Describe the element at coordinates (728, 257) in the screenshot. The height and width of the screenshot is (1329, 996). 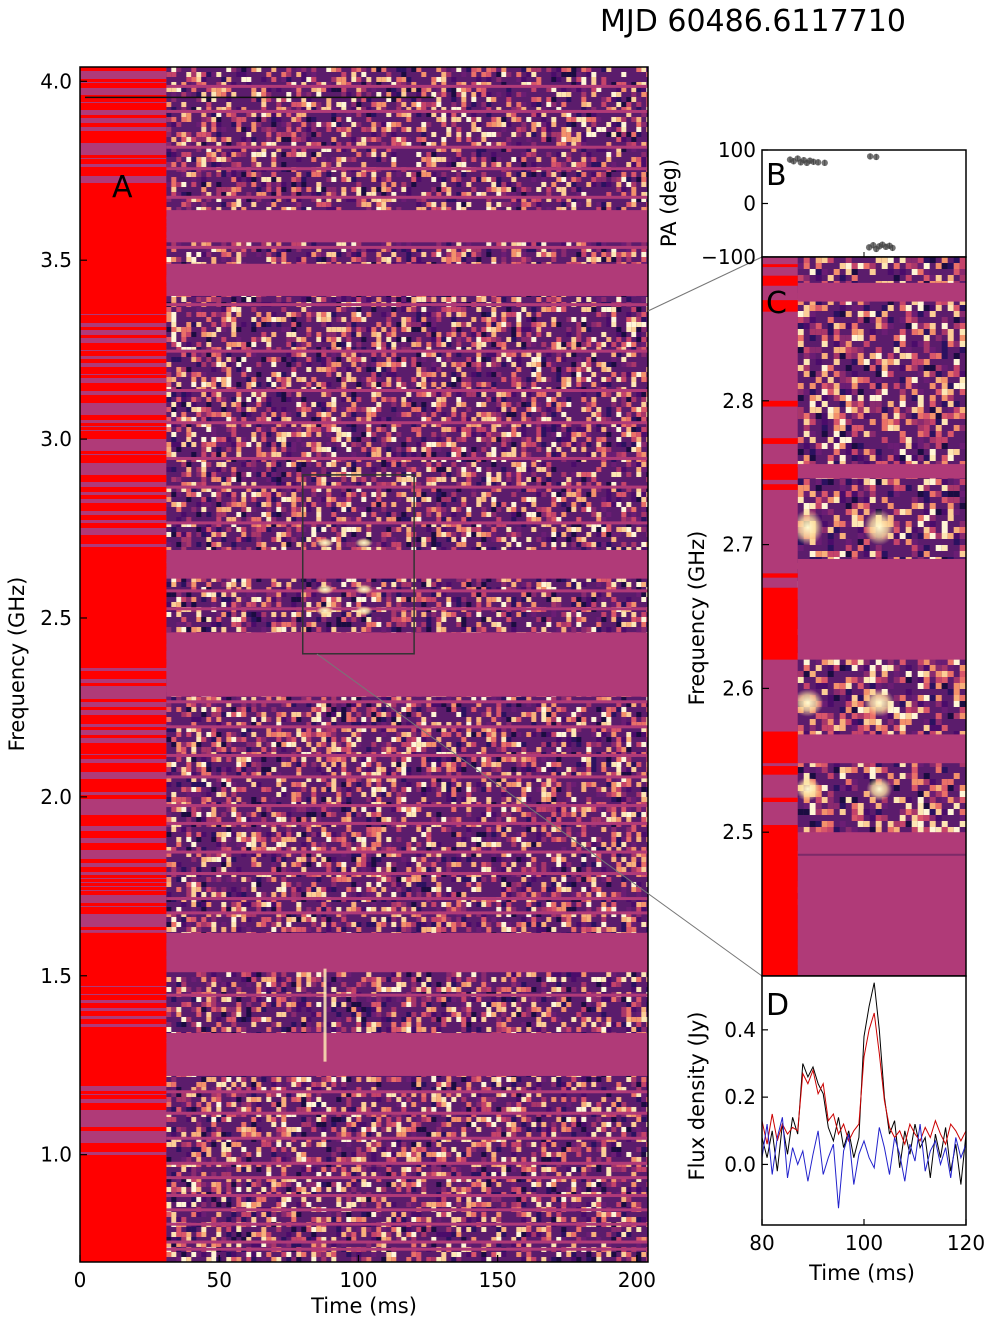
I see `panel-b-ytick: −100` at that location.